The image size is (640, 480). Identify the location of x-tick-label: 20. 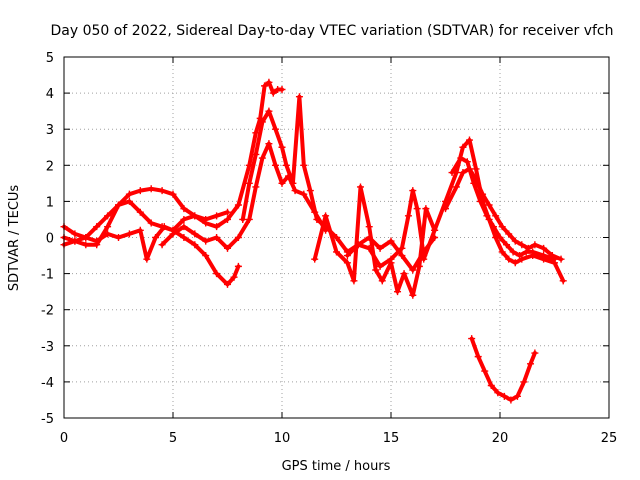
(500, 438).